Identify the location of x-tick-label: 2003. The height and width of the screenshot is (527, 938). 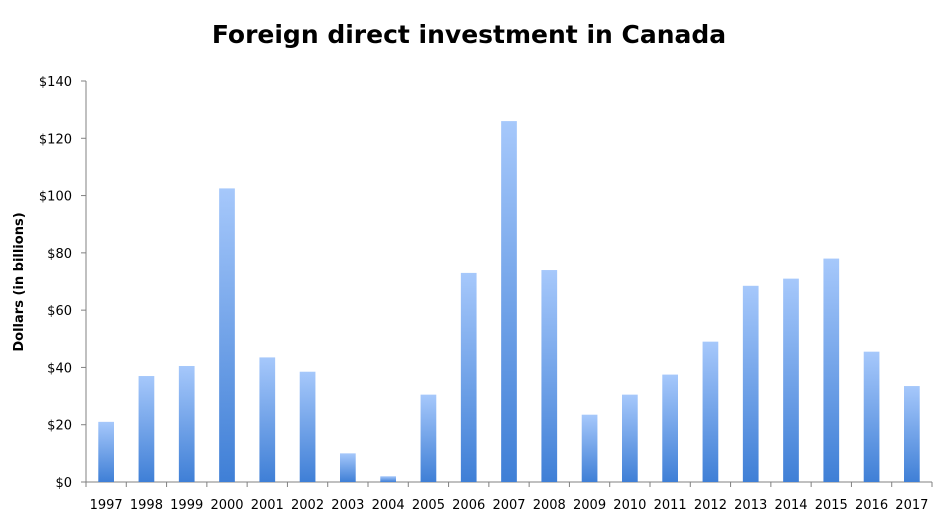
(347, 505).